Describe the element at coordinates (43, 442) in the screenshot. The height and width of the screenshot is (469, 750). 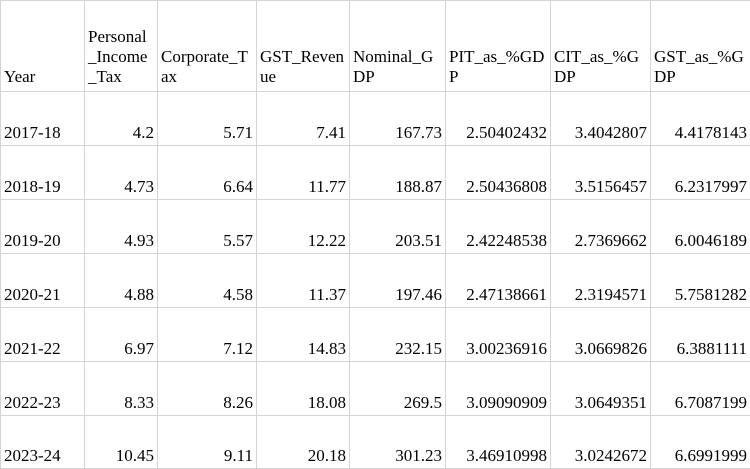
I see `cell-year: 2023-24` at that location.